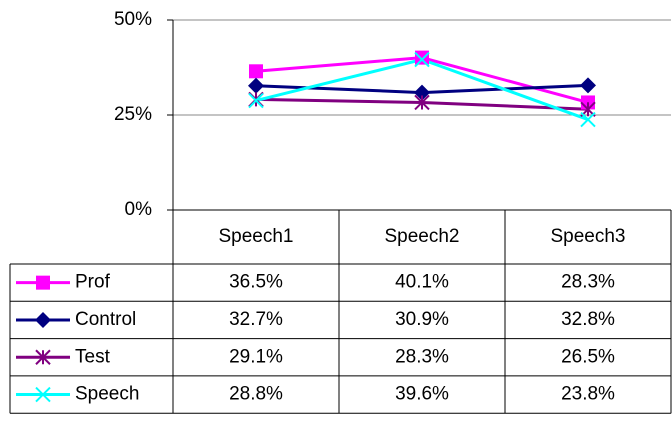  I want to click on legend-label: Speech, so click(107, 394).